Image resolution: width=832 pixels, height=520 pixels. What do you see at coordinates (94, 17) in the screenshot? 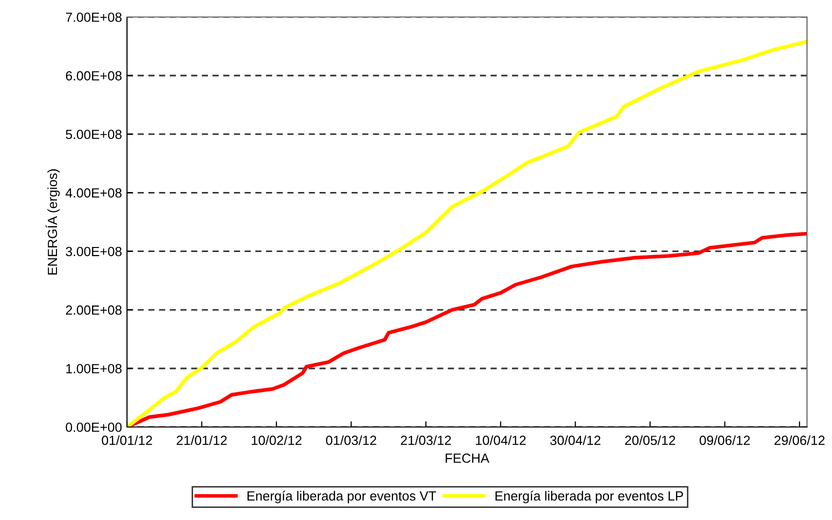
I see `y-tick-label: 7.00E+08` at bounding box center [94, 17].